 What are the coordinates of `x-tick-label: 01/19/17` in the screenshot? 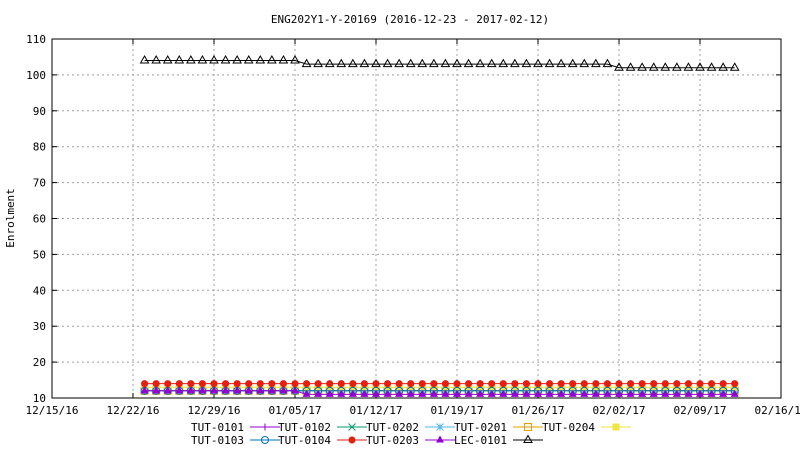 It's located at (457, 410).